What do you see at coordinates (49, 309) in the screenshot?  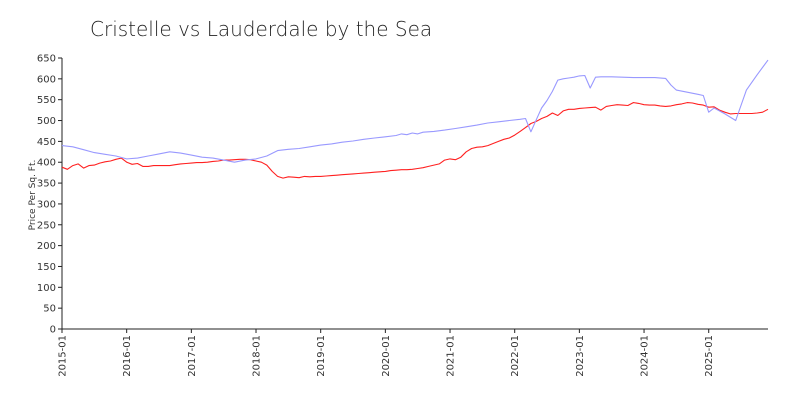 I see `y-tick-label: 50` at bounding box center [49, 309].